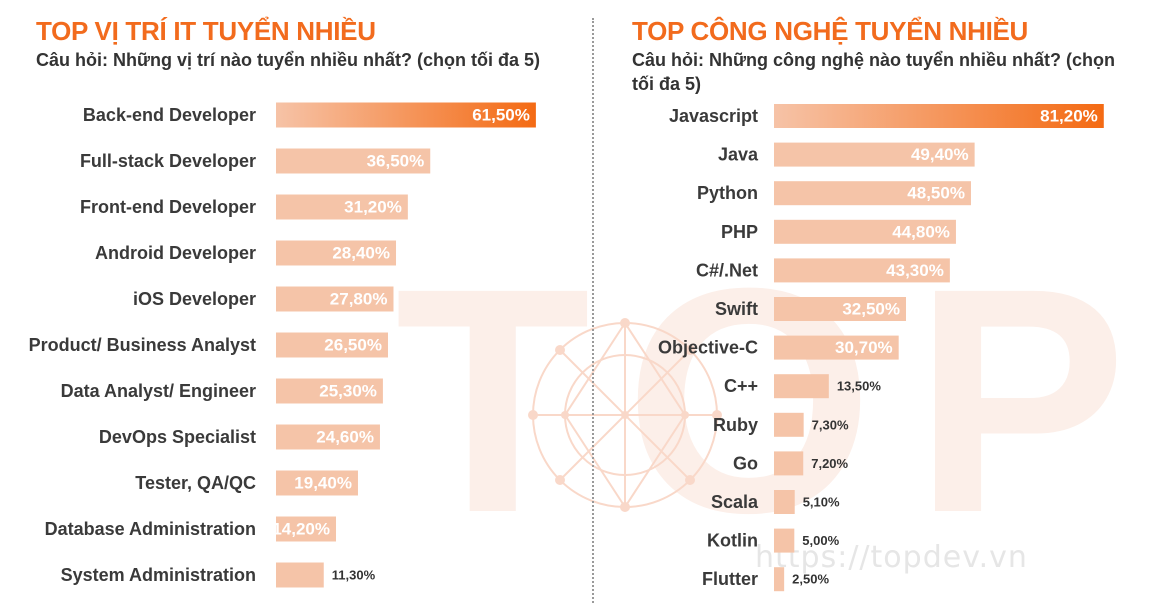 The width and height of the screenshot is (1160, 605). What do you see at coordinates (830, 424) in the screenshot?
I see `value-label-ruby: 7,30%` at bounding box center [830, 424].